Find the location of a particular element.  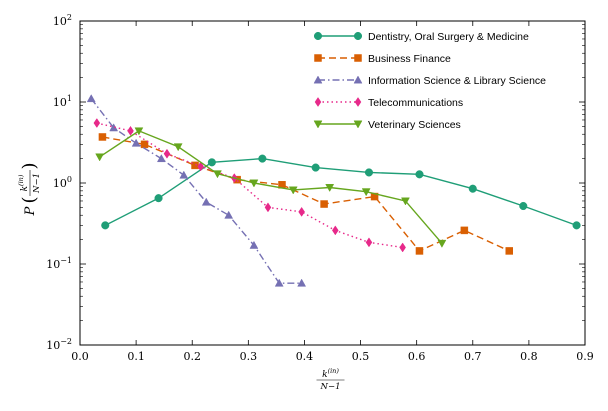

legend-label: Dentistry, Oral Surgery & Medicine is located at coordinates (448, 37).